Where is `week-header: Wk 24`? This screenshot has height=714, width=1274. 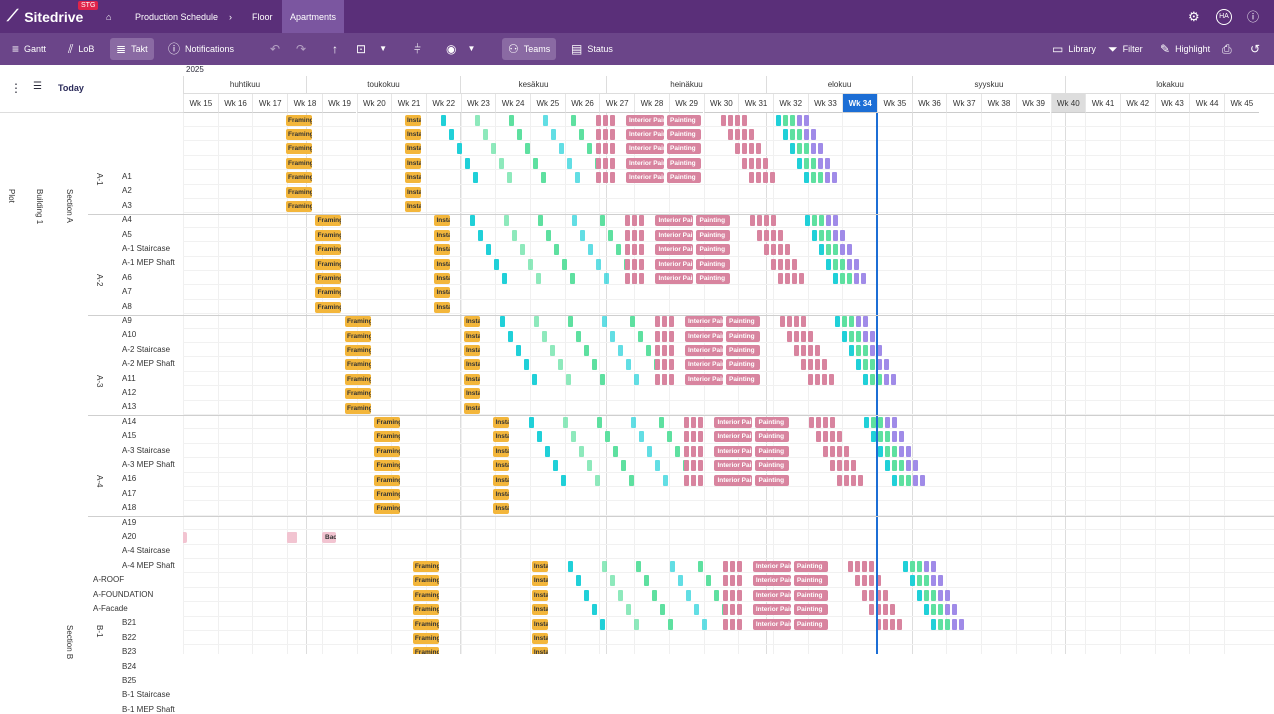 week-header: Wk 24 is located at coordinates (512, 103).